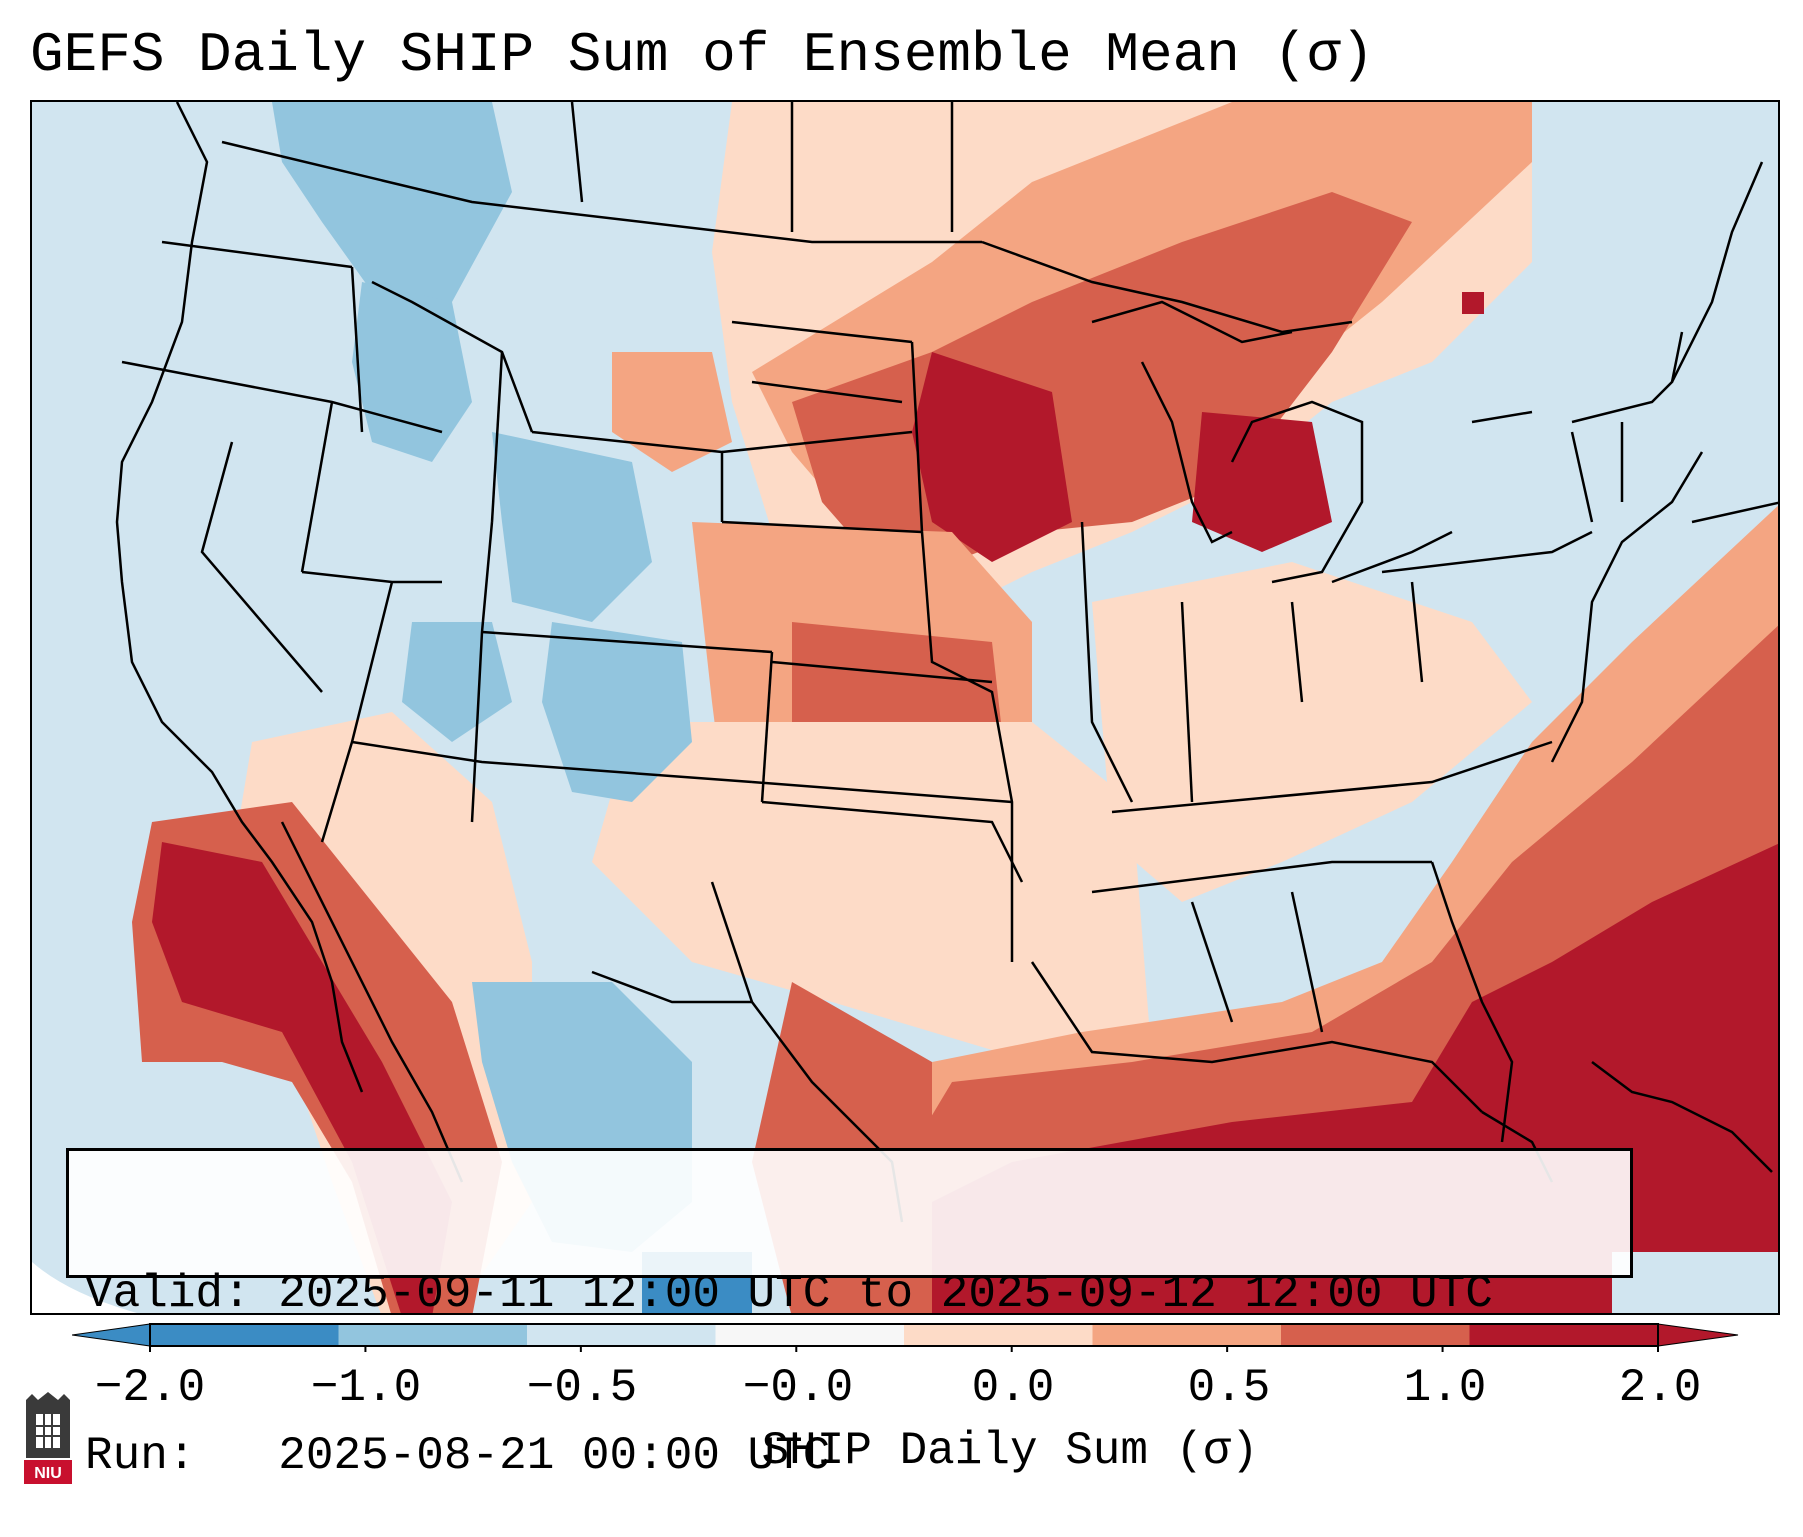 This screenshot has width=1803, height=1537. Describe the element at coordinates (582, 1388) in the screenshot. I see `colorbar-tick-label: −0.5` at that location.